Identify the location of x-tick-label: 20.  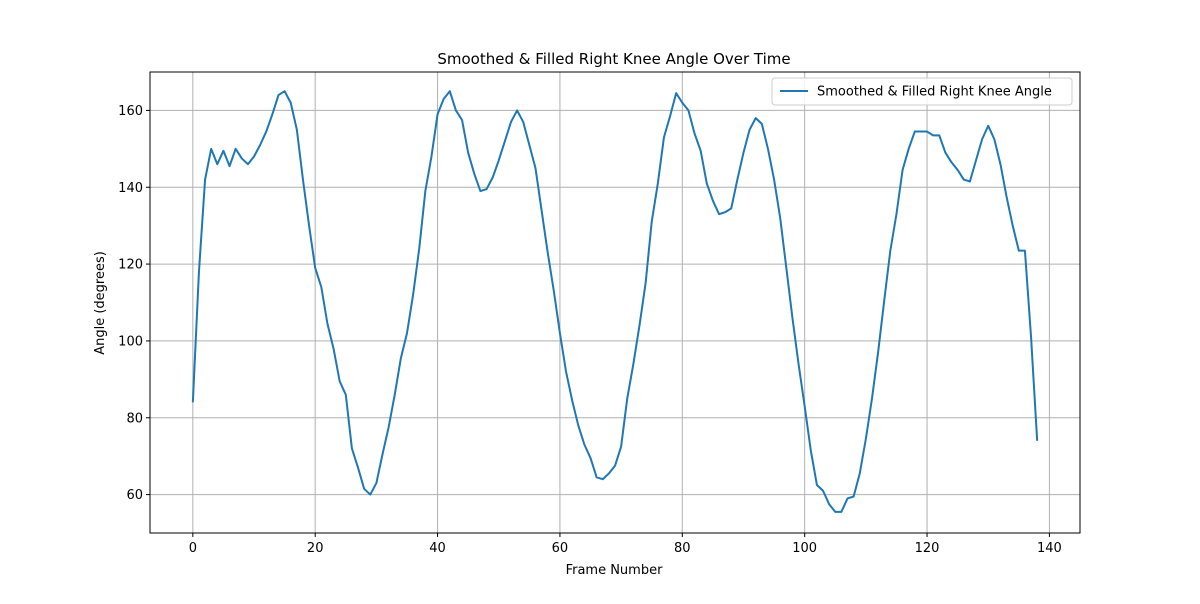
(315, 548).